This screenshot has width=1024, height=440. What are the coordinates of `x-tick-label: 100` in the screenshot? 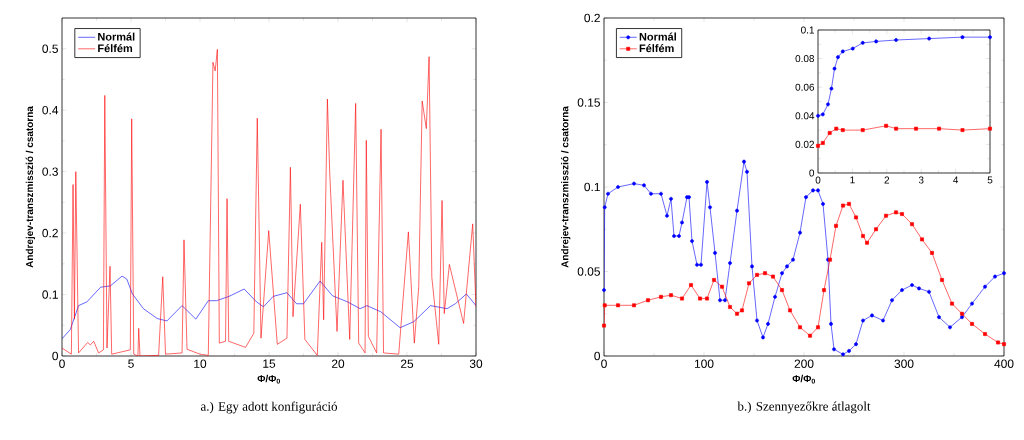 It's located at (704, 363).